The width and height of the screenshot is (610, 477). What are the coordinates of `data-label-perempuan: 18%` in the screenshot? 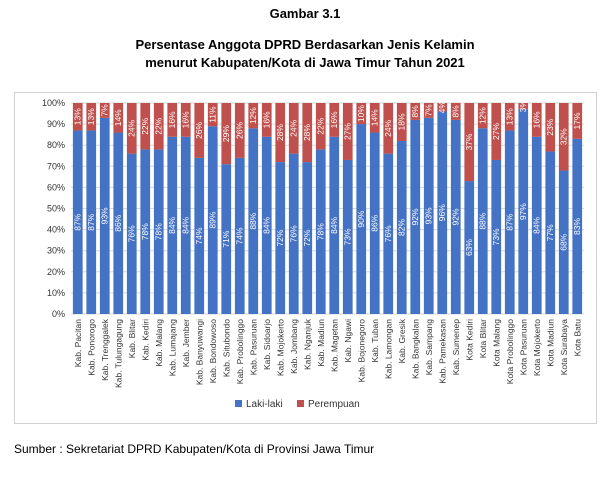 It's located at (402, 121).